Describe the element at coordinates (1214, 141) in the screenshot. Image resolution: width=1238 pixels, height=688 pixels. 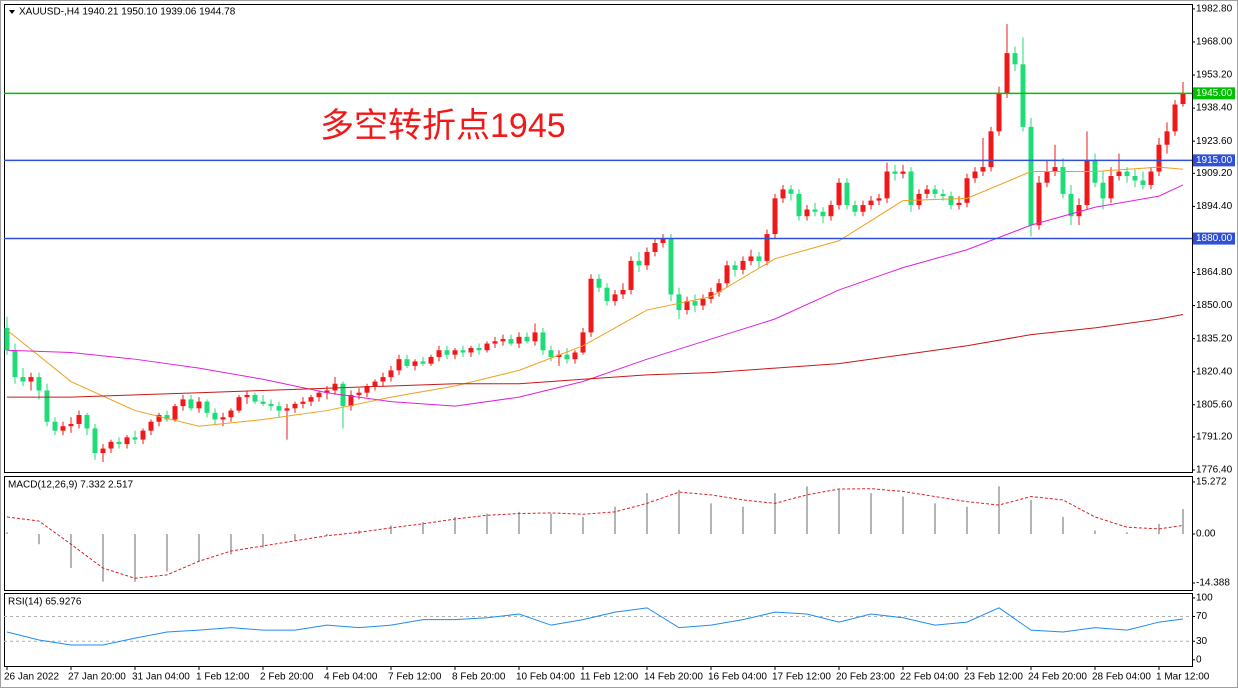
I see `y-tick-label: 1923.60` at that location.